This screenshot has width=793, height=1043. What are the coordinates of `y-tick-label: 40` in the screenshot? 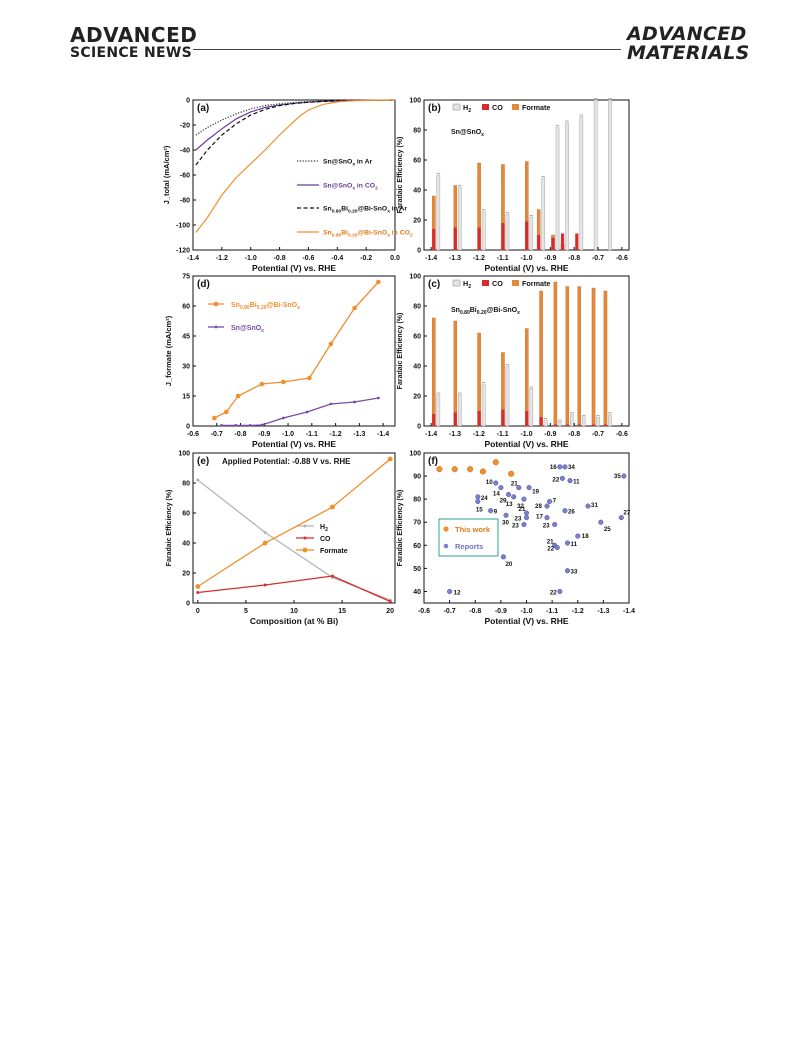 It's located at (417, 592).